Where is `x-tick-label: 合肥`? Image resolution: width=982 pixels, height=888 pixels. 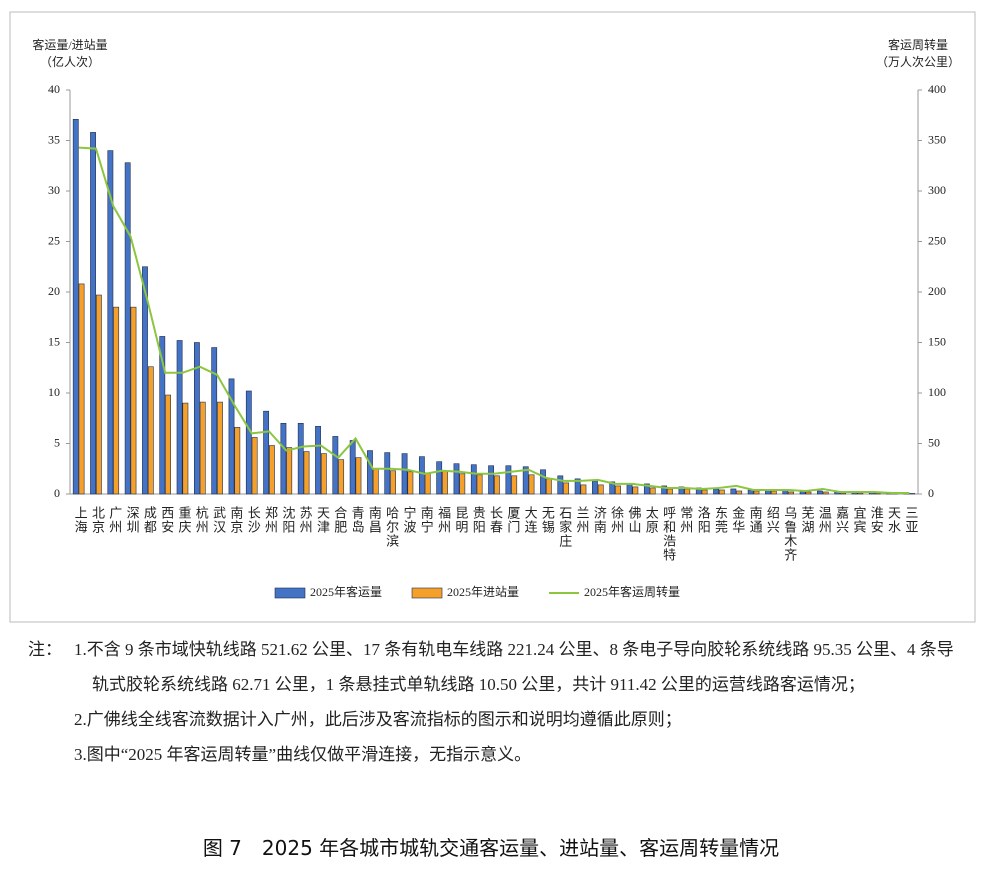
x-tick-label: 合肥 is located at coordinates (339, 520).